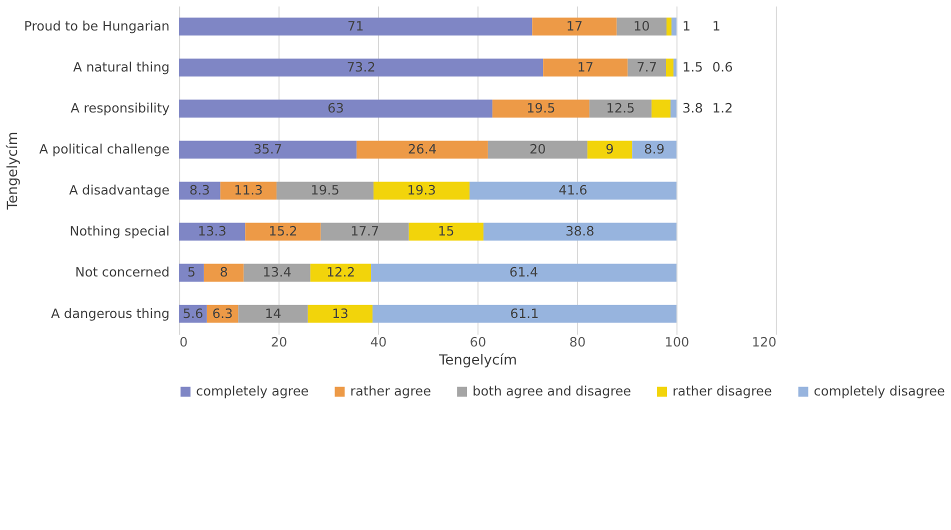 Image resolution: width=951 pixels, height=530 pixels. What do you see at coordinates (641, 27) in the screenshot?
I see `data-label: 10` at bounding box center [641, 27].